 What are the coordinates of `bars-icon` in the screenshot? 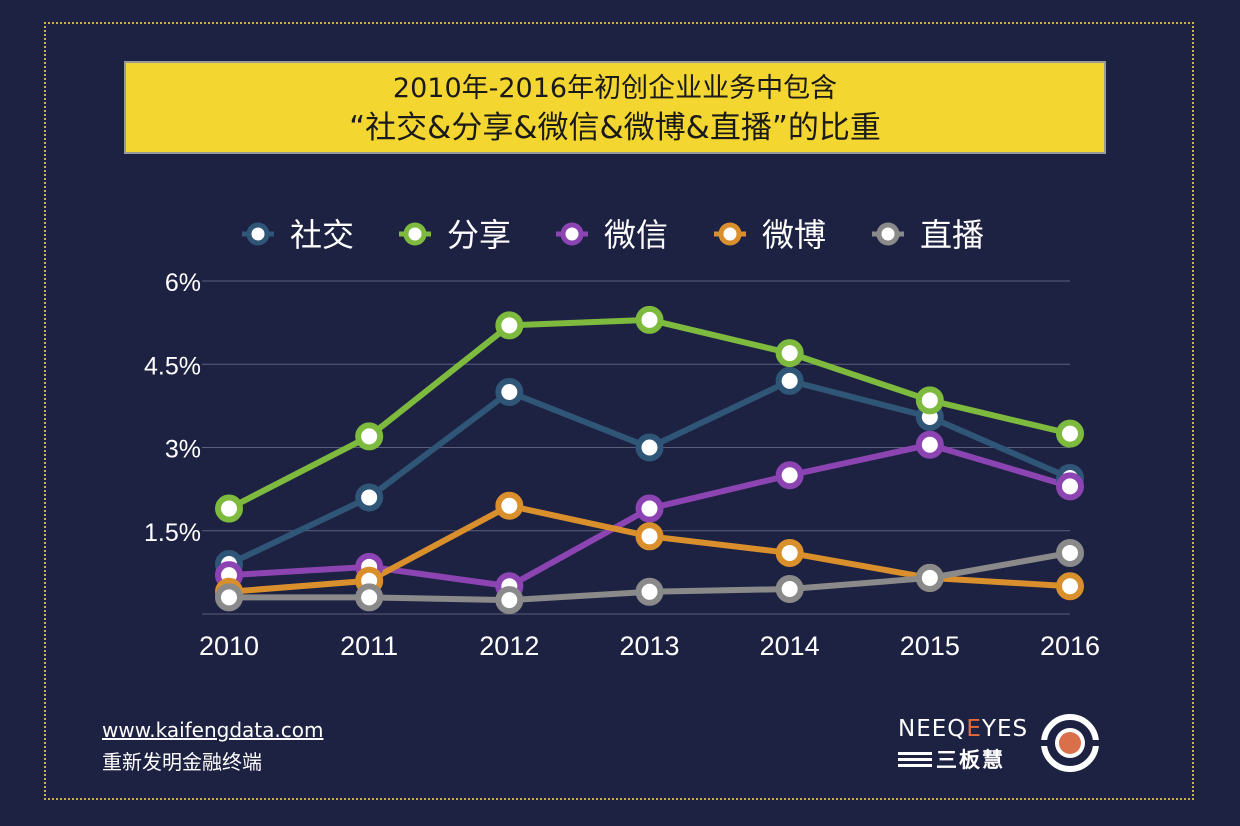 It's located at (915, 761).